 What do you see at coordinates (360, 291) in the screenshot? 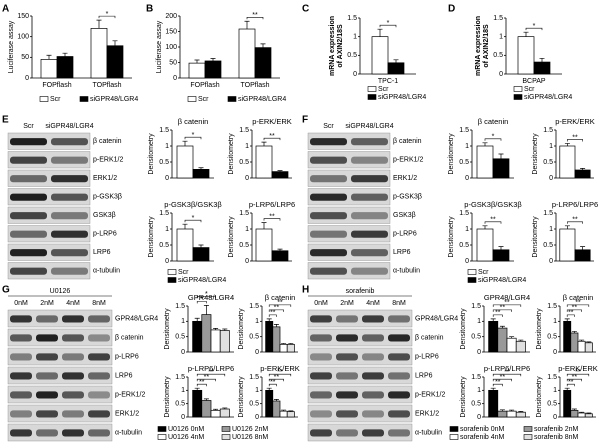
I see `blot-title: sorafenib` at bounding box center [360, 291].